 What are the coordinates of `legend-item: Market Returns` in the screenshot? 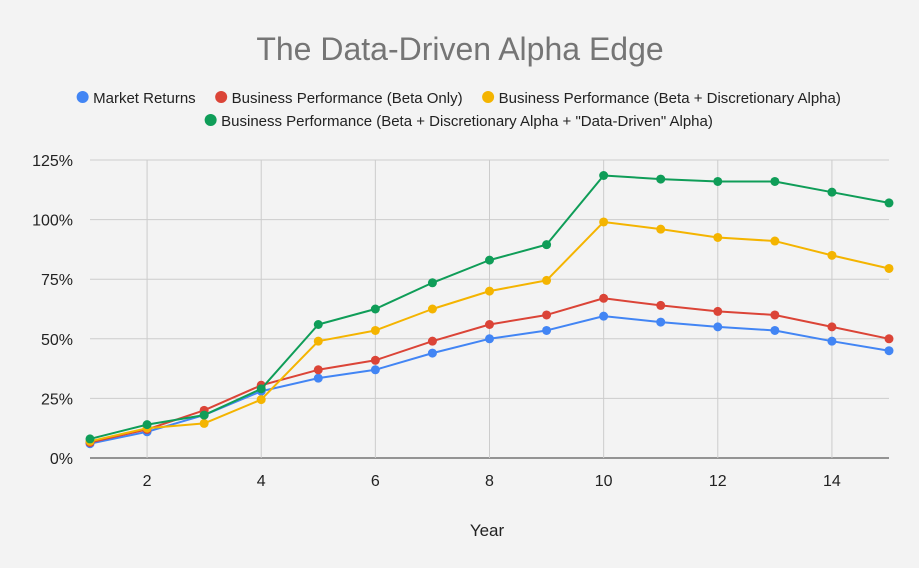 It's located at (136, 98).